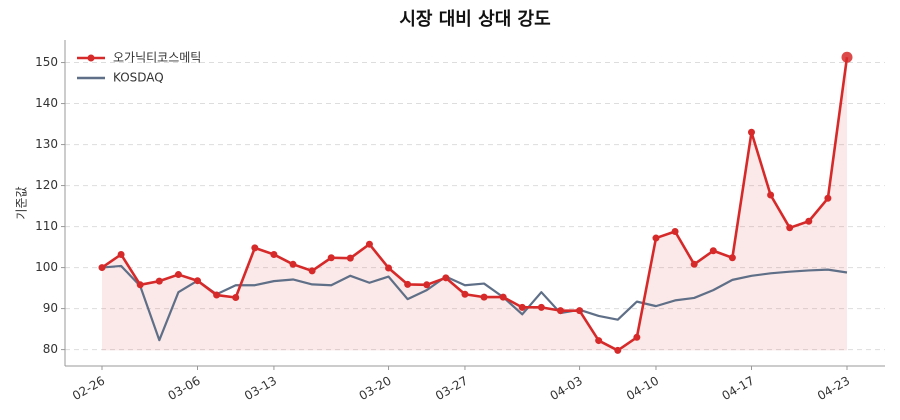  What do you see at coordinates (642, 389) in the screenshot?
I see `x-tick-label: 04-10` at bounding box center [642, 389].